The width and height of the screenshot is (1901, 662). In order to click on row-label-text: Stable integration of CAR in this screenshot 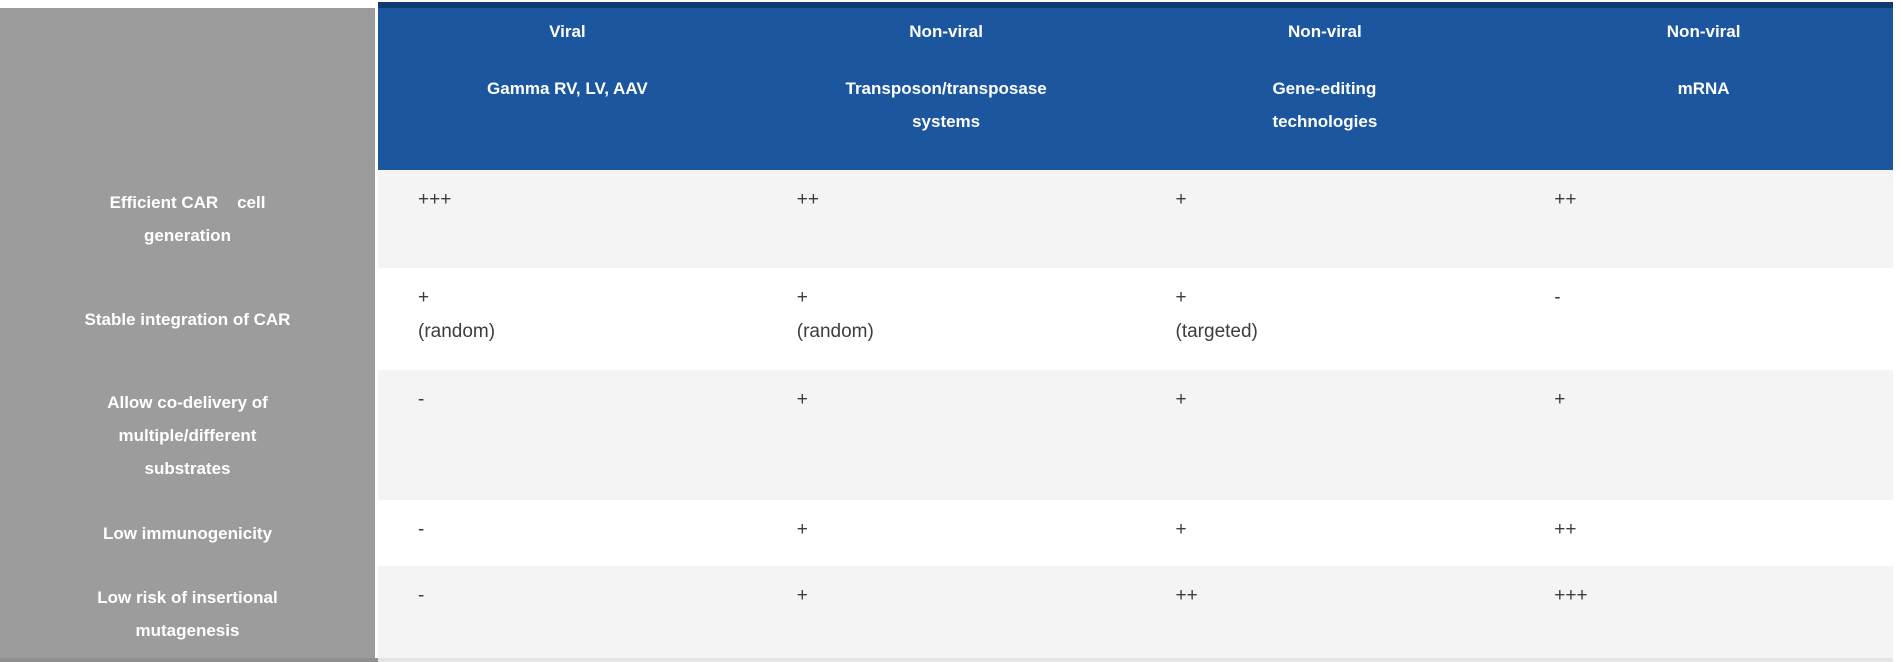, I will do `click(187, 319)`.